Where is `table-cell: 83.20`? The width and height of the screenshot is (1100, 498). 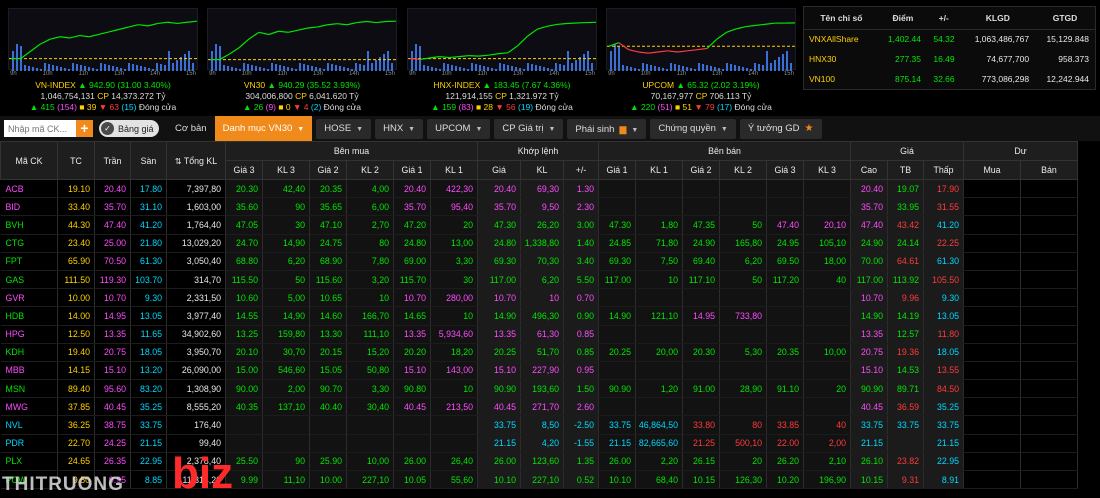 table-cell: 83.20 is located at coordinates (148, 389).